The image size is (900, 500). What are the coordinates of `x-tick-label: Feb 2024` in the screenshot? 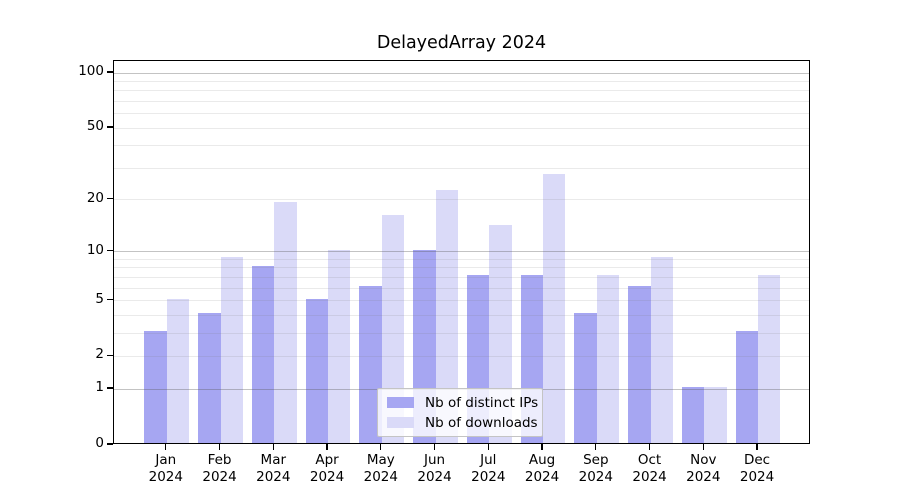 It's located at (219, 468).